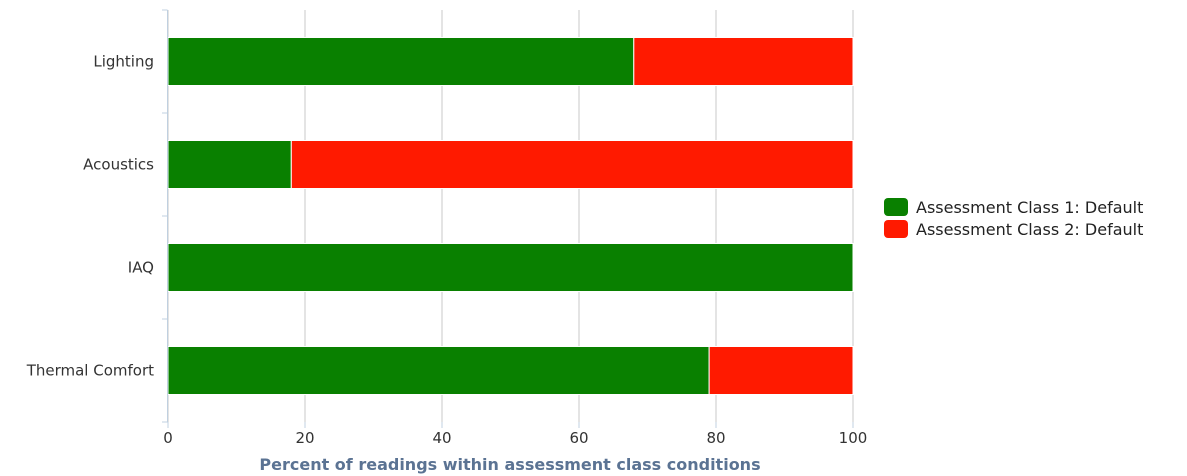 The image size is (1187, 476). I want to click on y-category-label: IAQ, so click(141, 268).